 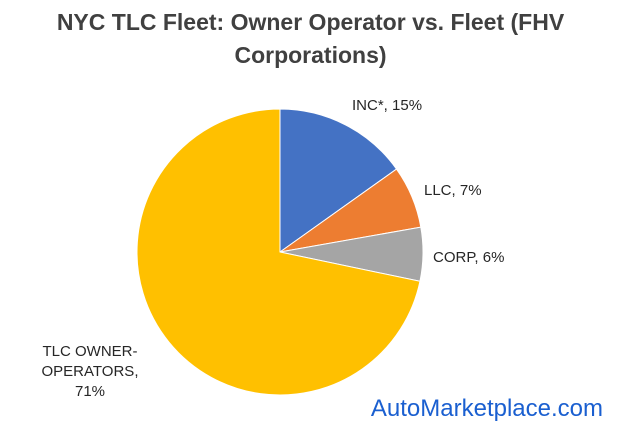 I want to click on slice-label: LLC, 7%, so click(x=453, y=190).